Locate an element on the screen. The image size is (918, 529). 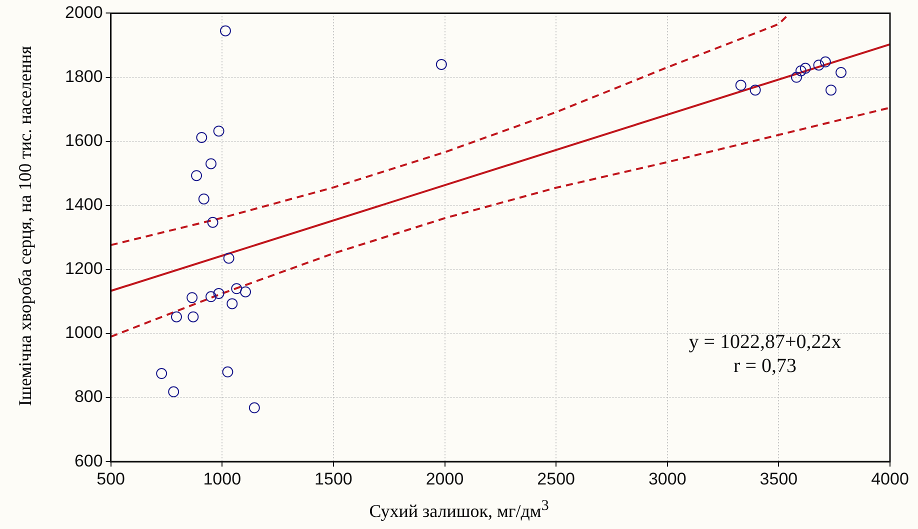
x-tick-label: 4000 is located at coordinates (890, 478).